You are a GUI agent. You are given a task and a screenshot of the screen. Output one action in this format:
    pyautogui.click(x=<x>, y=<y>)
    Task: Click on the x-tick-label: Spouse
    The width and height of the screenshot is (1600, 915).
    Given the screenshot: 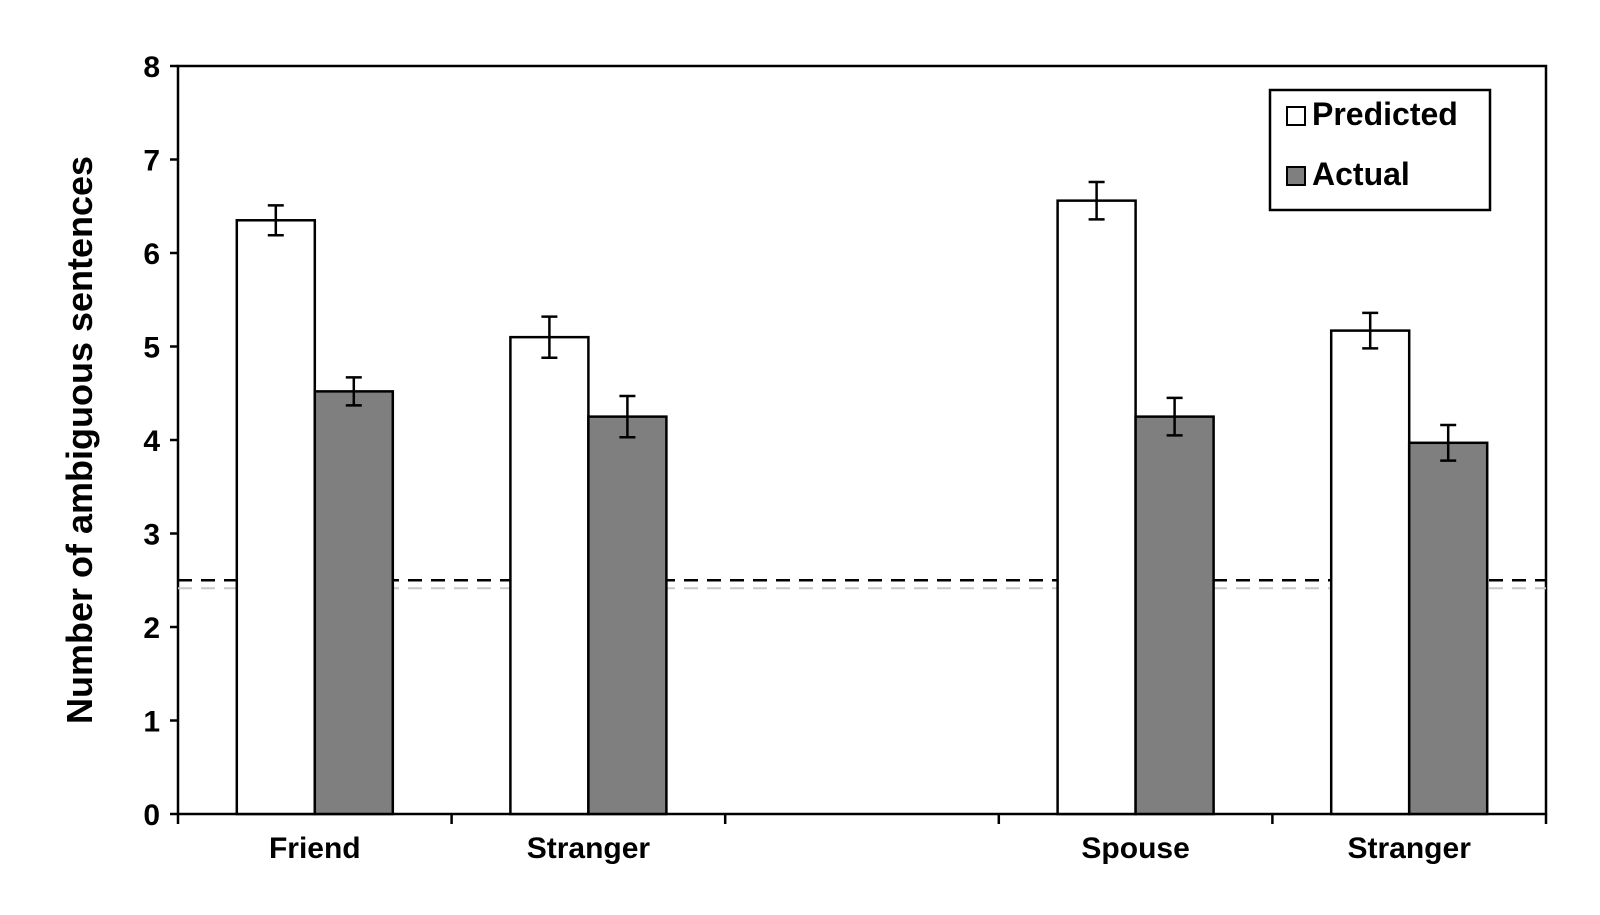 What is the action you would take?
    pyautogui.click(x=1135, y=848)
    